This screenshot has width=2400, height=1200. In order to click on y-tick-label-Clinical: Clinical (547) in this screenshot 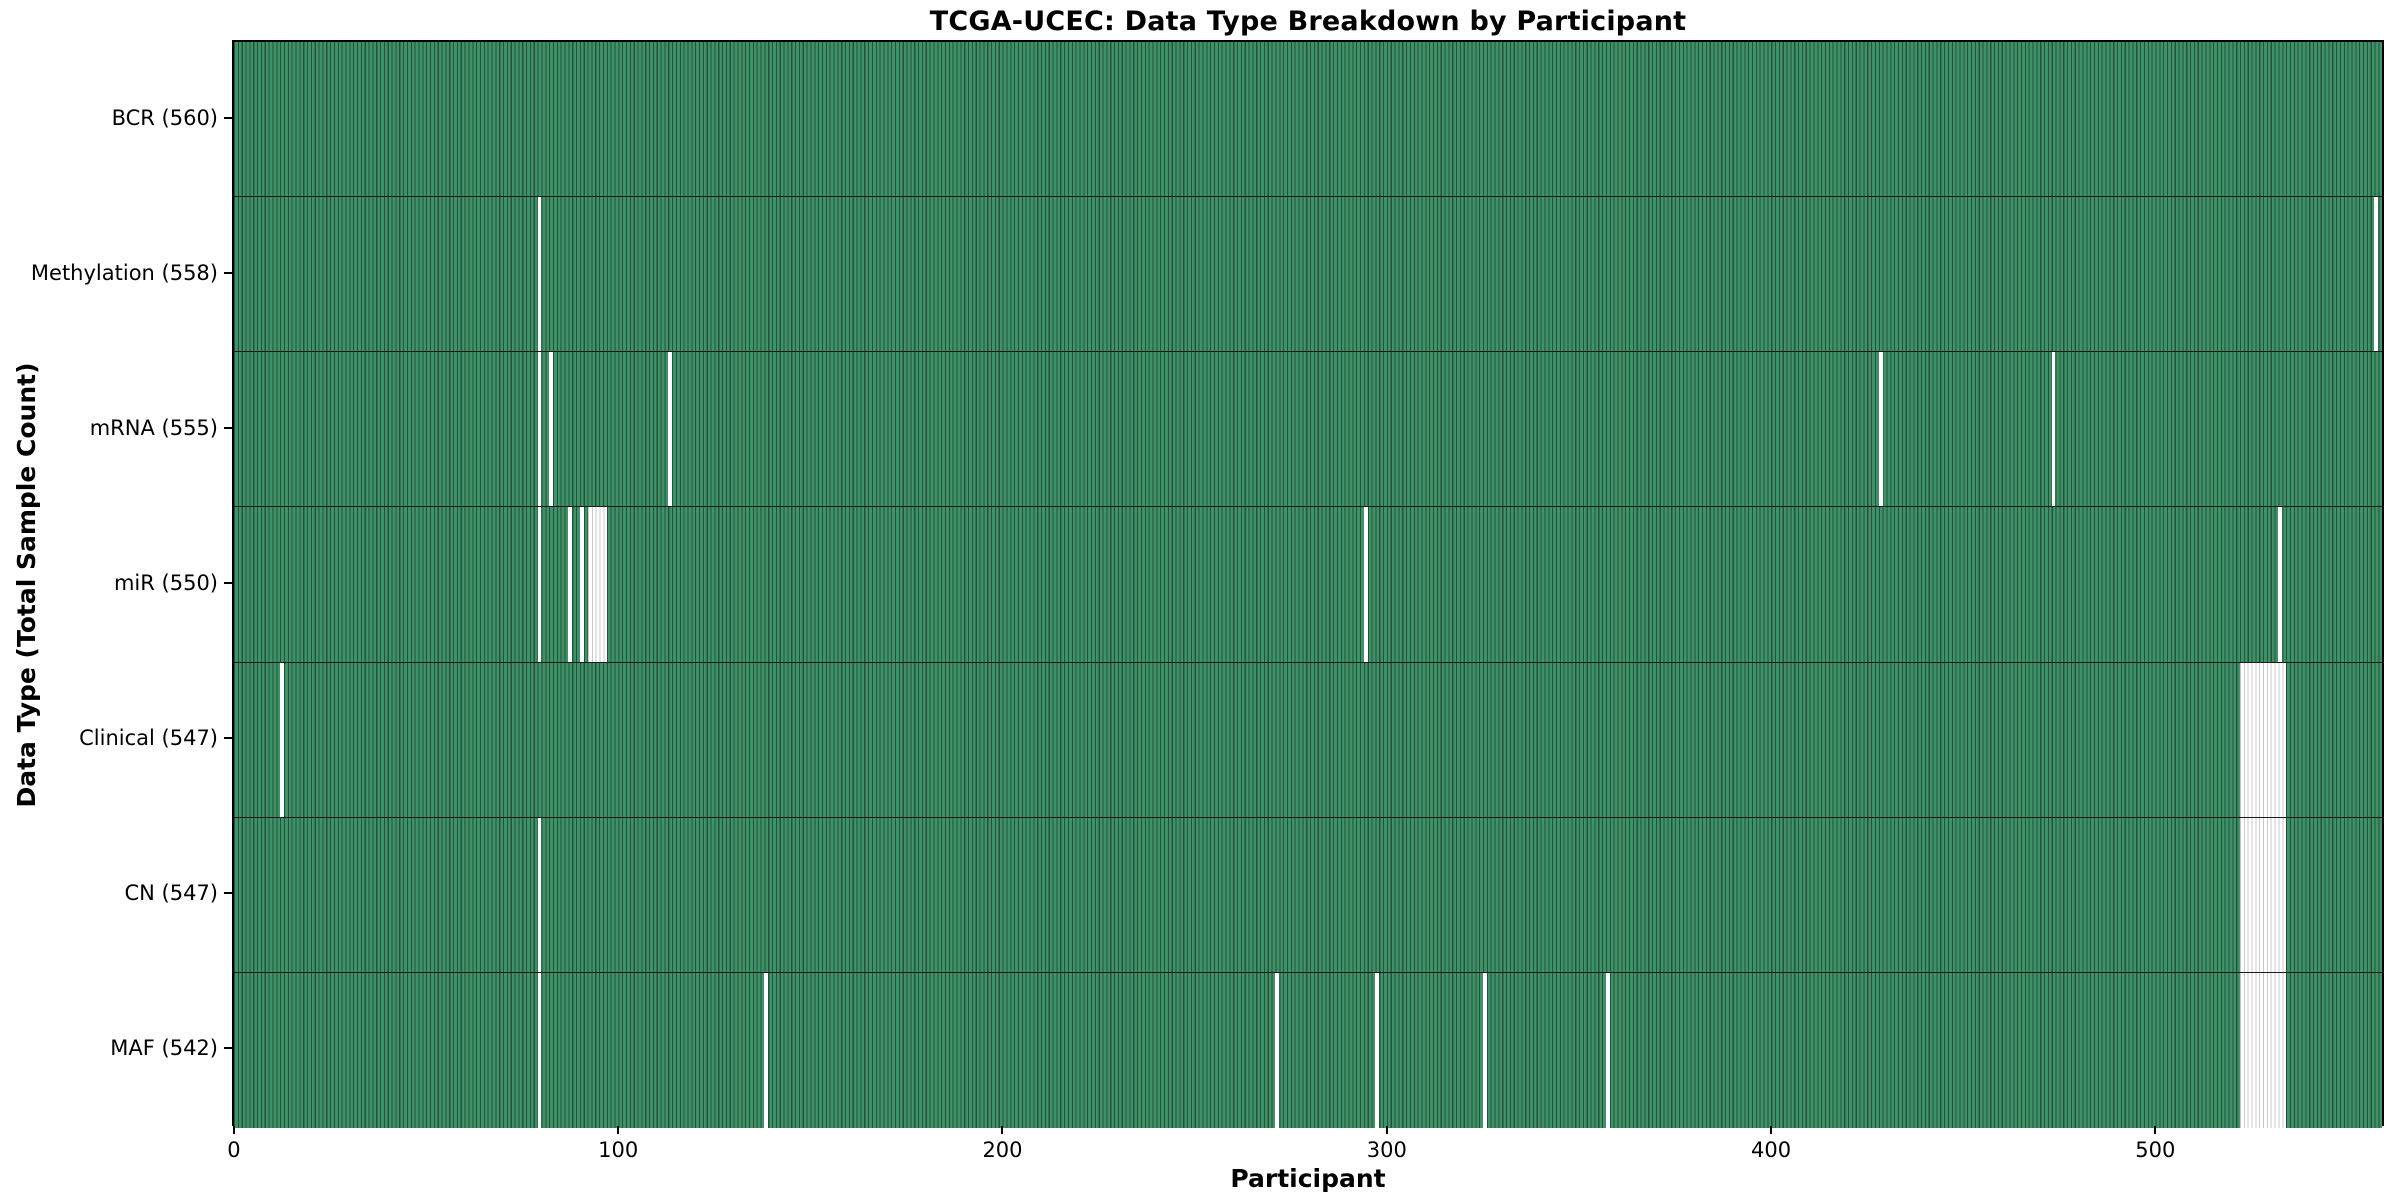, I will do `click(148, 738)`.